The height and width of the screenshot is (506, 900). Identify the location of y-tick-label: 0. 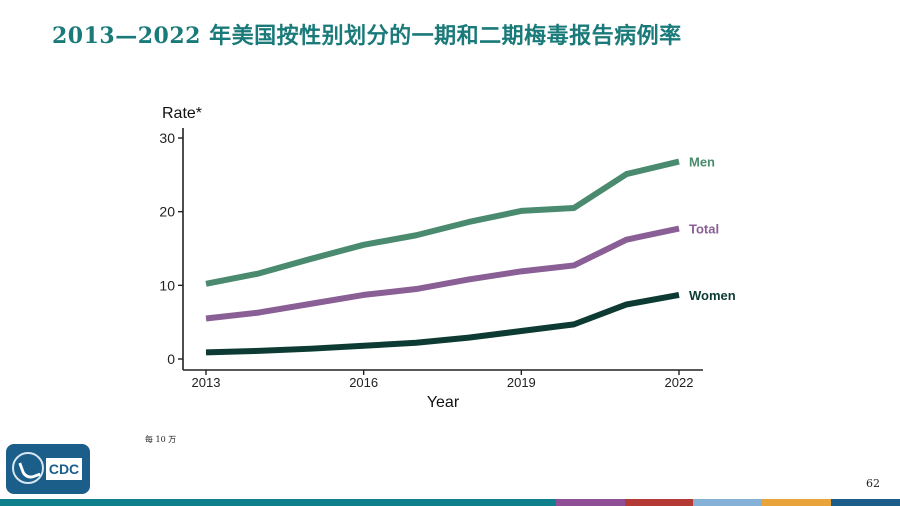
(171, 359).